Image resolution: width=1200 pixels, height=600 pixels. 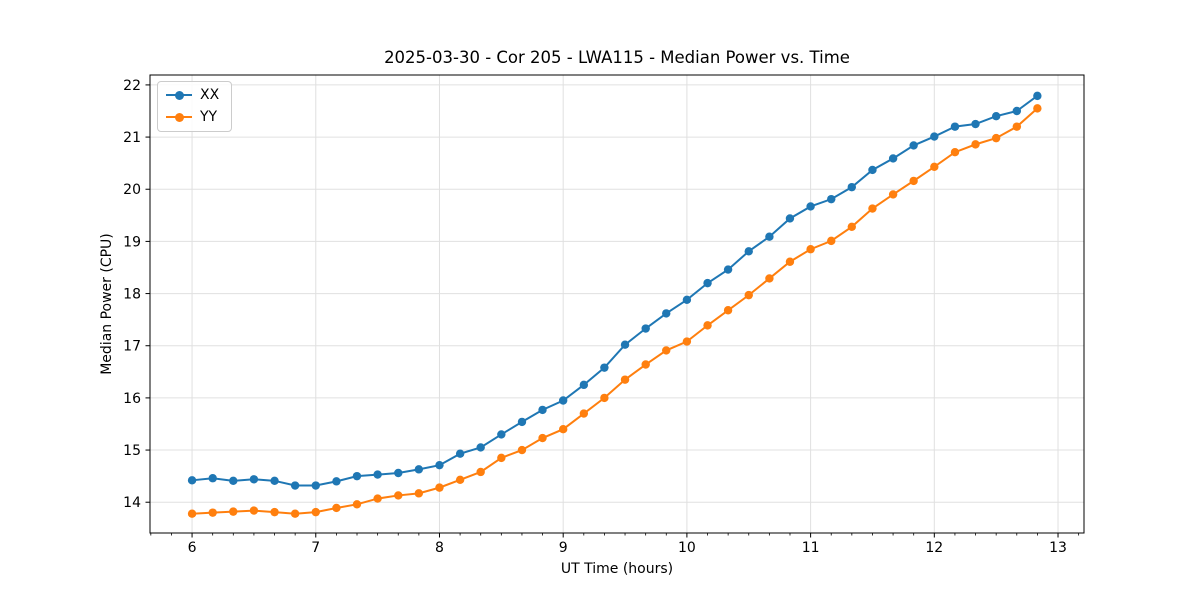 What do you see at coordinates (687, 548) in the screenshot?
I see `x-tick-label: 10` at bounding box center [687, 548].